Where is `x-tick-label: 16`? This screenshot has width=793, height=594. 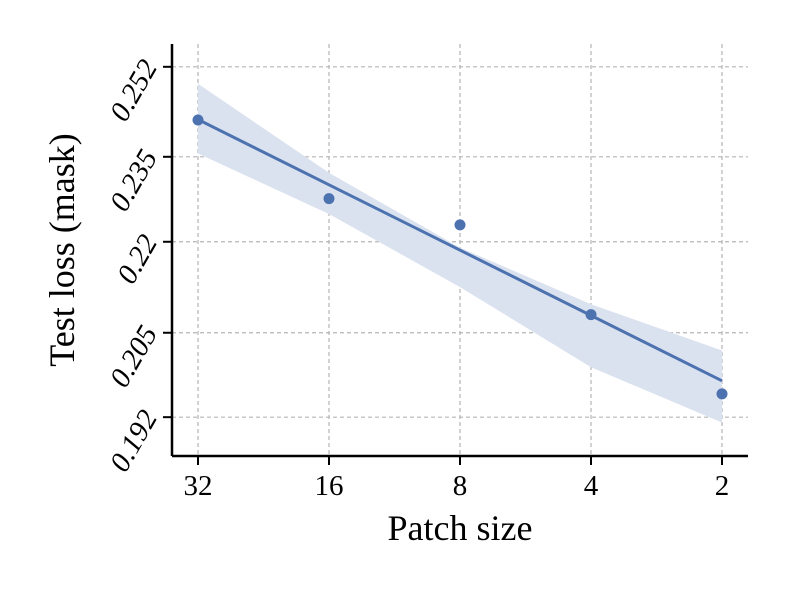 x-tick-label: 16 is located at coordinates (329, 486).